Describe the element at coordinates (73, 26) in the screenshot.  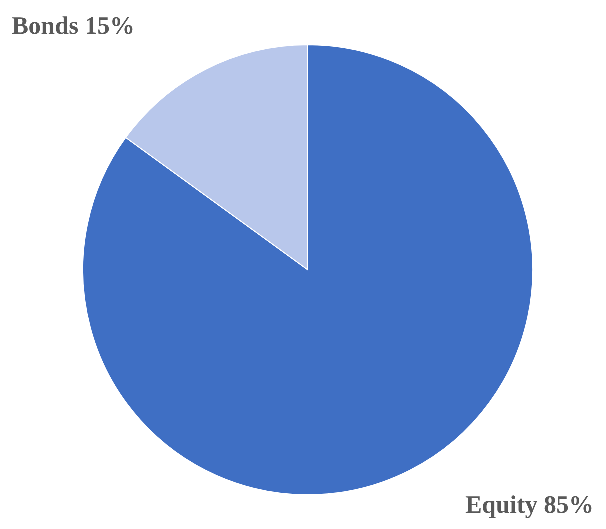
I see `slice-label: Bonds 15%` at that location.